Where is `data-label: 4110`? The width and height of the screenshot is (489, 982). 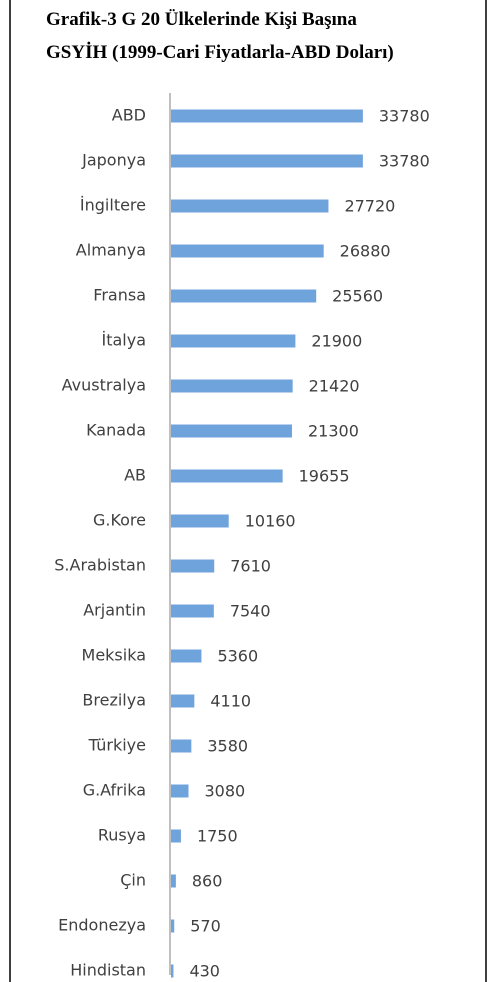 data-label: 4110 is located at coordinates (230, 701).